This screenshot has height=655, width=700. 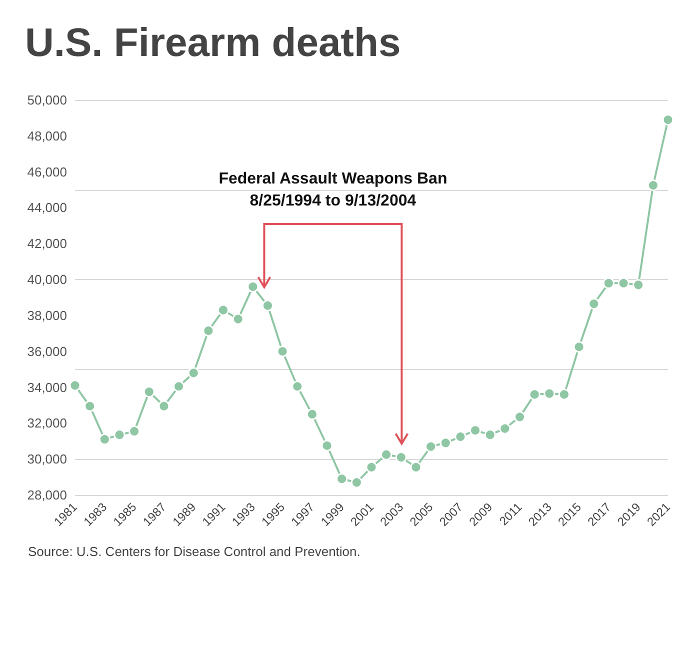 What do you see at coordinates (47, 280) in the screenshot?
I see `y-tick-label: 40,000` at bounding box center [47, 280].